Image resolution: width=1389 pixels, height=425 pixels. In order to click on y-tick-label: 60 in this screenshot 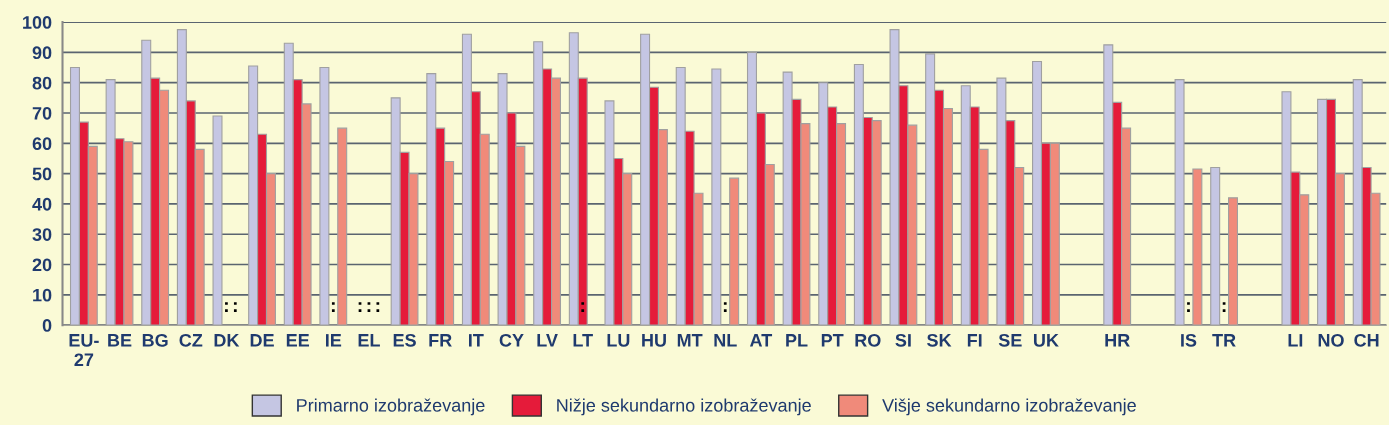, I will do `click(42, 144)`.